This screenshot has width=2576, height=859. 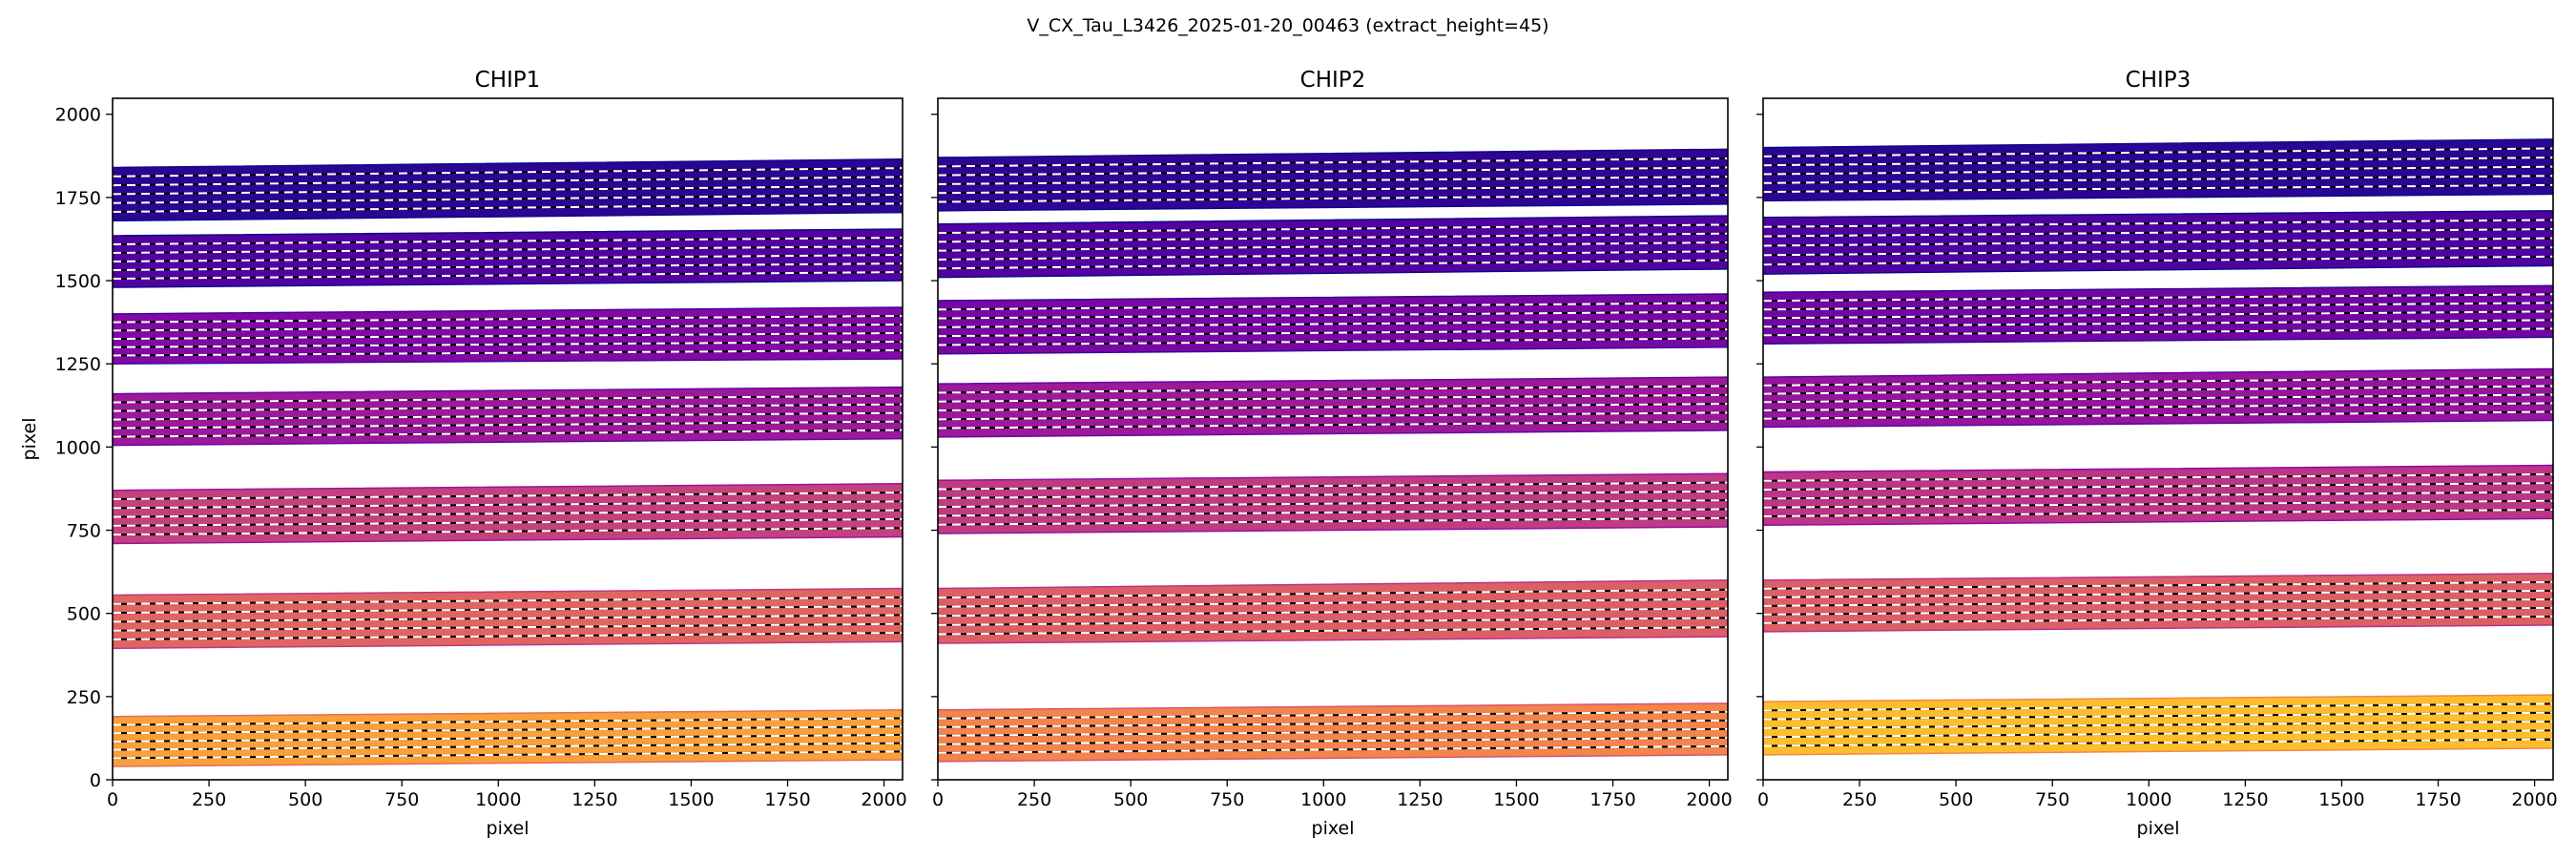 I want to click on y-tick-label: 1500, so click(x=78, y=281).